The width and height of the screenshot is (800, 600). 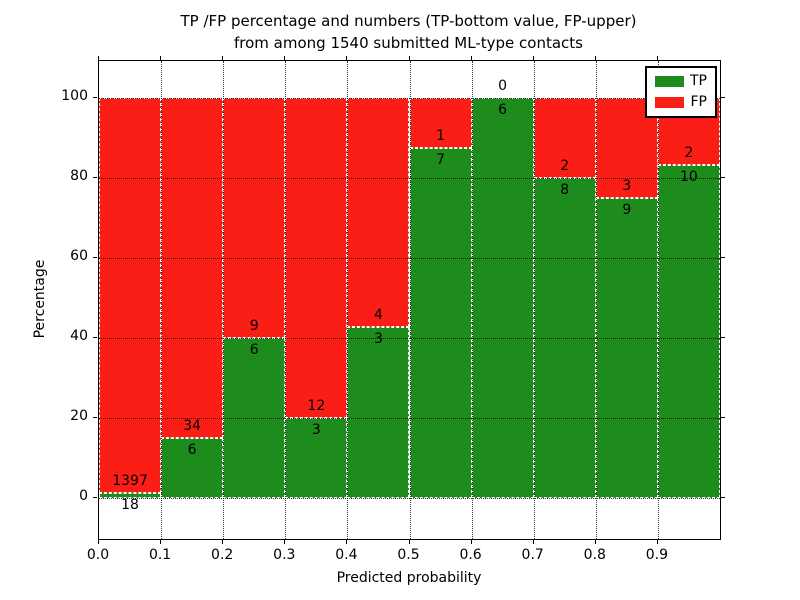 What do you see at coordinates (222, 555) in the screenshot?
I see `x-tick-label: 0.2` at bounding box center [222, 555].